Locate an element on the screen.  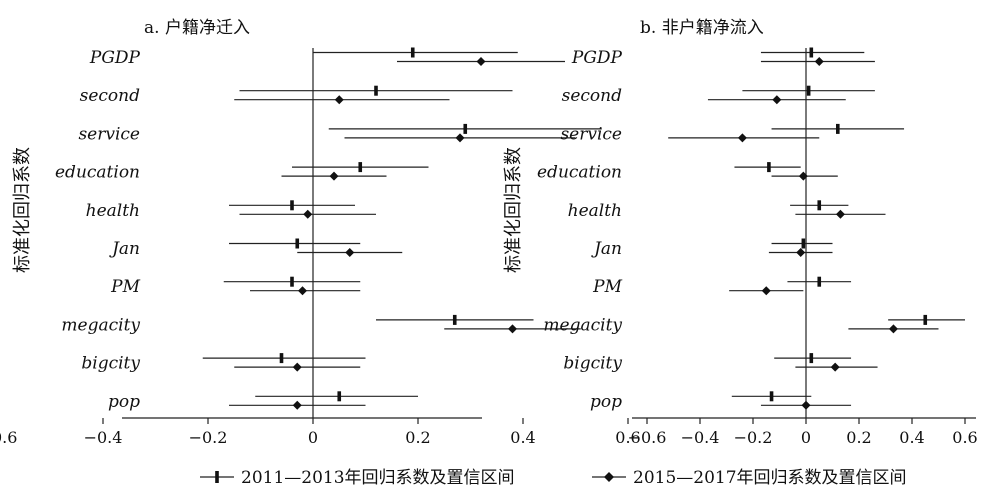
panel-title: a. 户籍净迁入 is located at coordinates (197, 28).